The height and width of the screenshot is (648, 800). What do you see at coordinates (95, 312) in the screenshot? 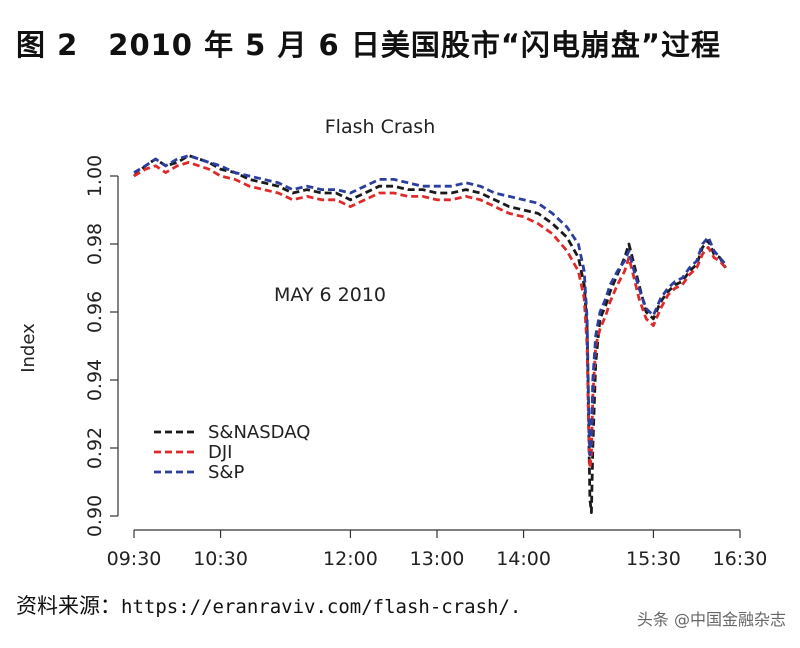
I see `y-tick-label: 0.96` at bounding box center [95, 312].